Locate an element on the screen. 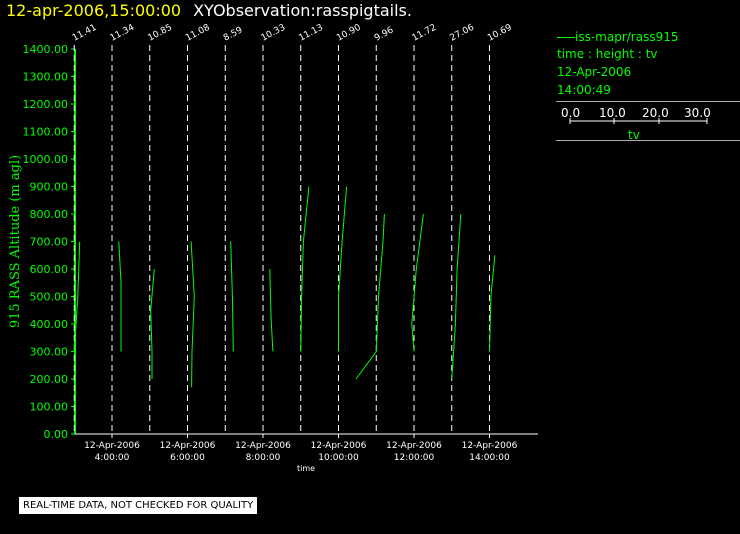 This screenshot has height=534, width=740. legend-series: iss-mapr/rass915 is located at coordinates (618, 37).